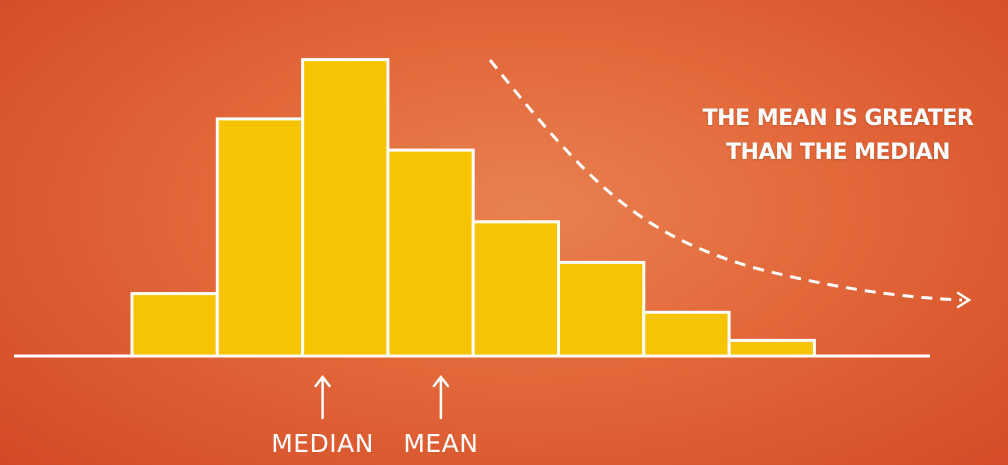 This screenshot has width=1008, height=465. What do you see at coordinates (322, 443) in the screenshot?
I see `median-label: MEDIAN` at bounding box center [322, 443].